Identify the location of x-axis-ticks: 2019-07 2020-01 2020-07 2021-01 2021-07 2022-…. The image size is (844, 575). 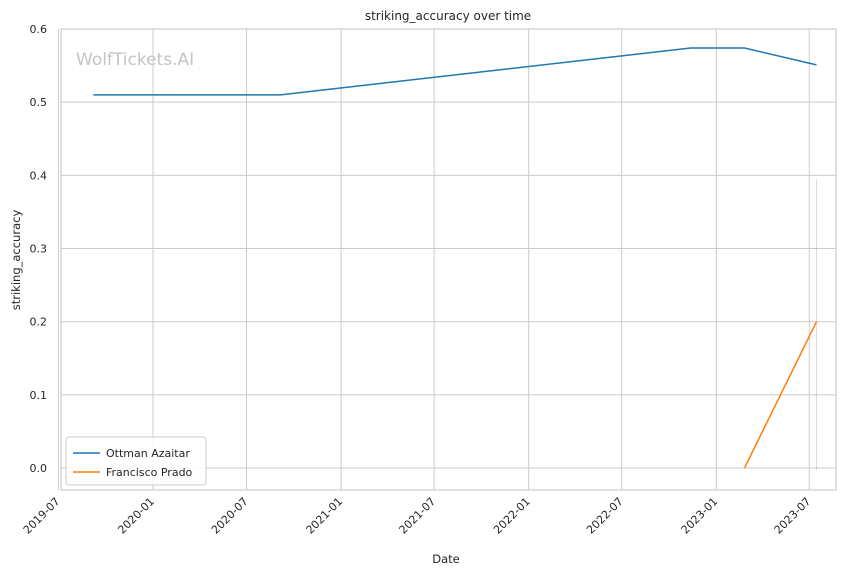
(417, 516).